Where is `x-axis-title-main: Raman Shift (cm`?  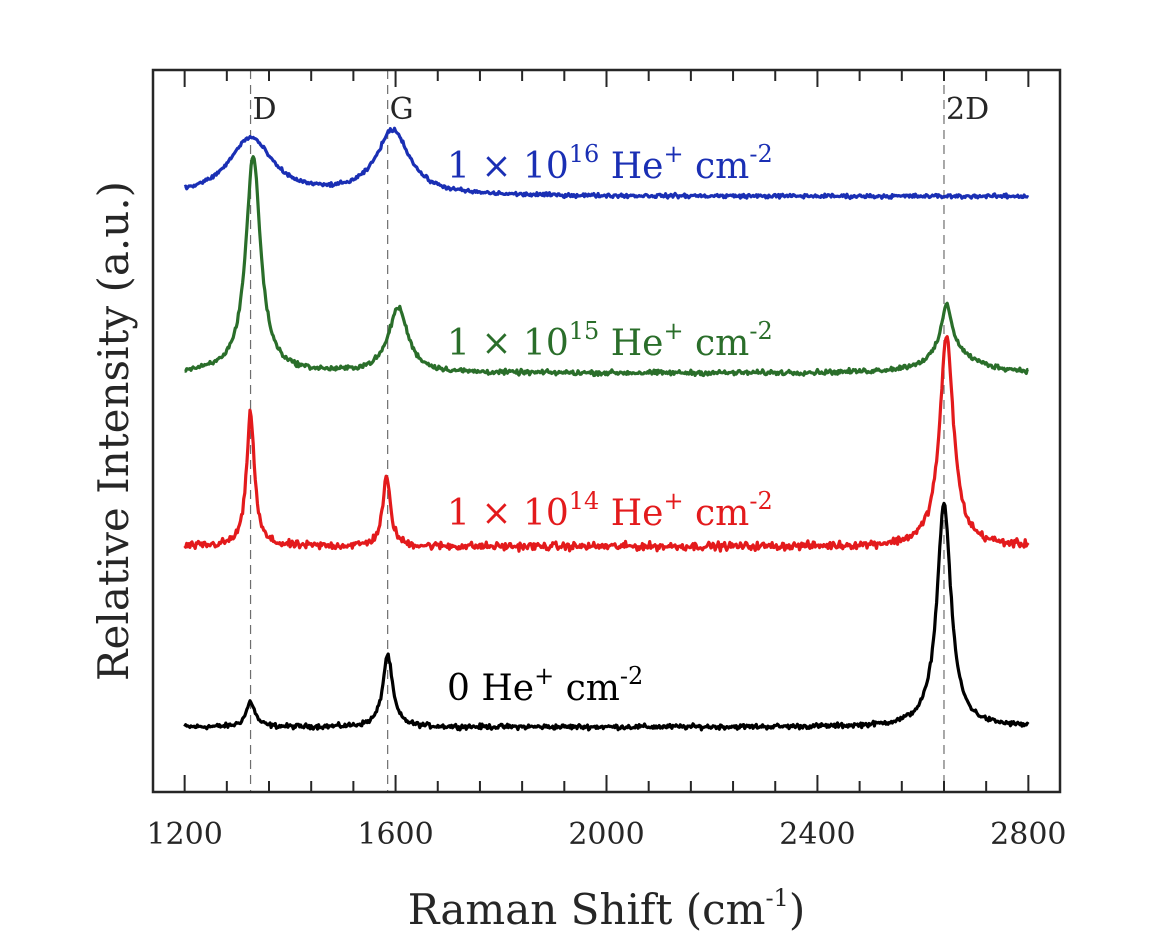 x-axis-title-main: Raman Shift (cm is located at coordinates (587, 909).